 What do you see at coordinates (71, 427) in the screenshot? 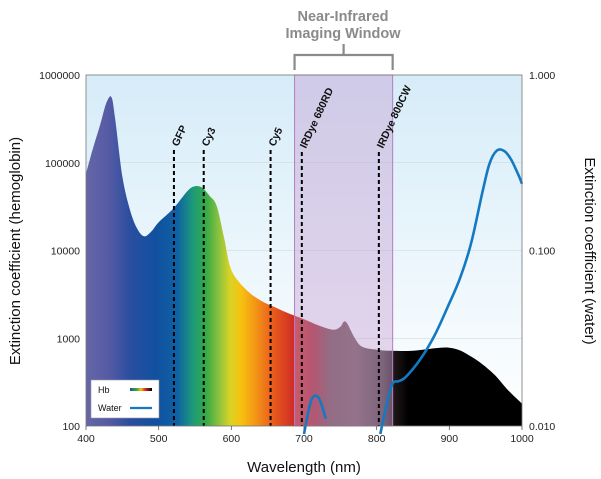
I see `y-left-tick-label: 100` at bounding box center [71, 427].